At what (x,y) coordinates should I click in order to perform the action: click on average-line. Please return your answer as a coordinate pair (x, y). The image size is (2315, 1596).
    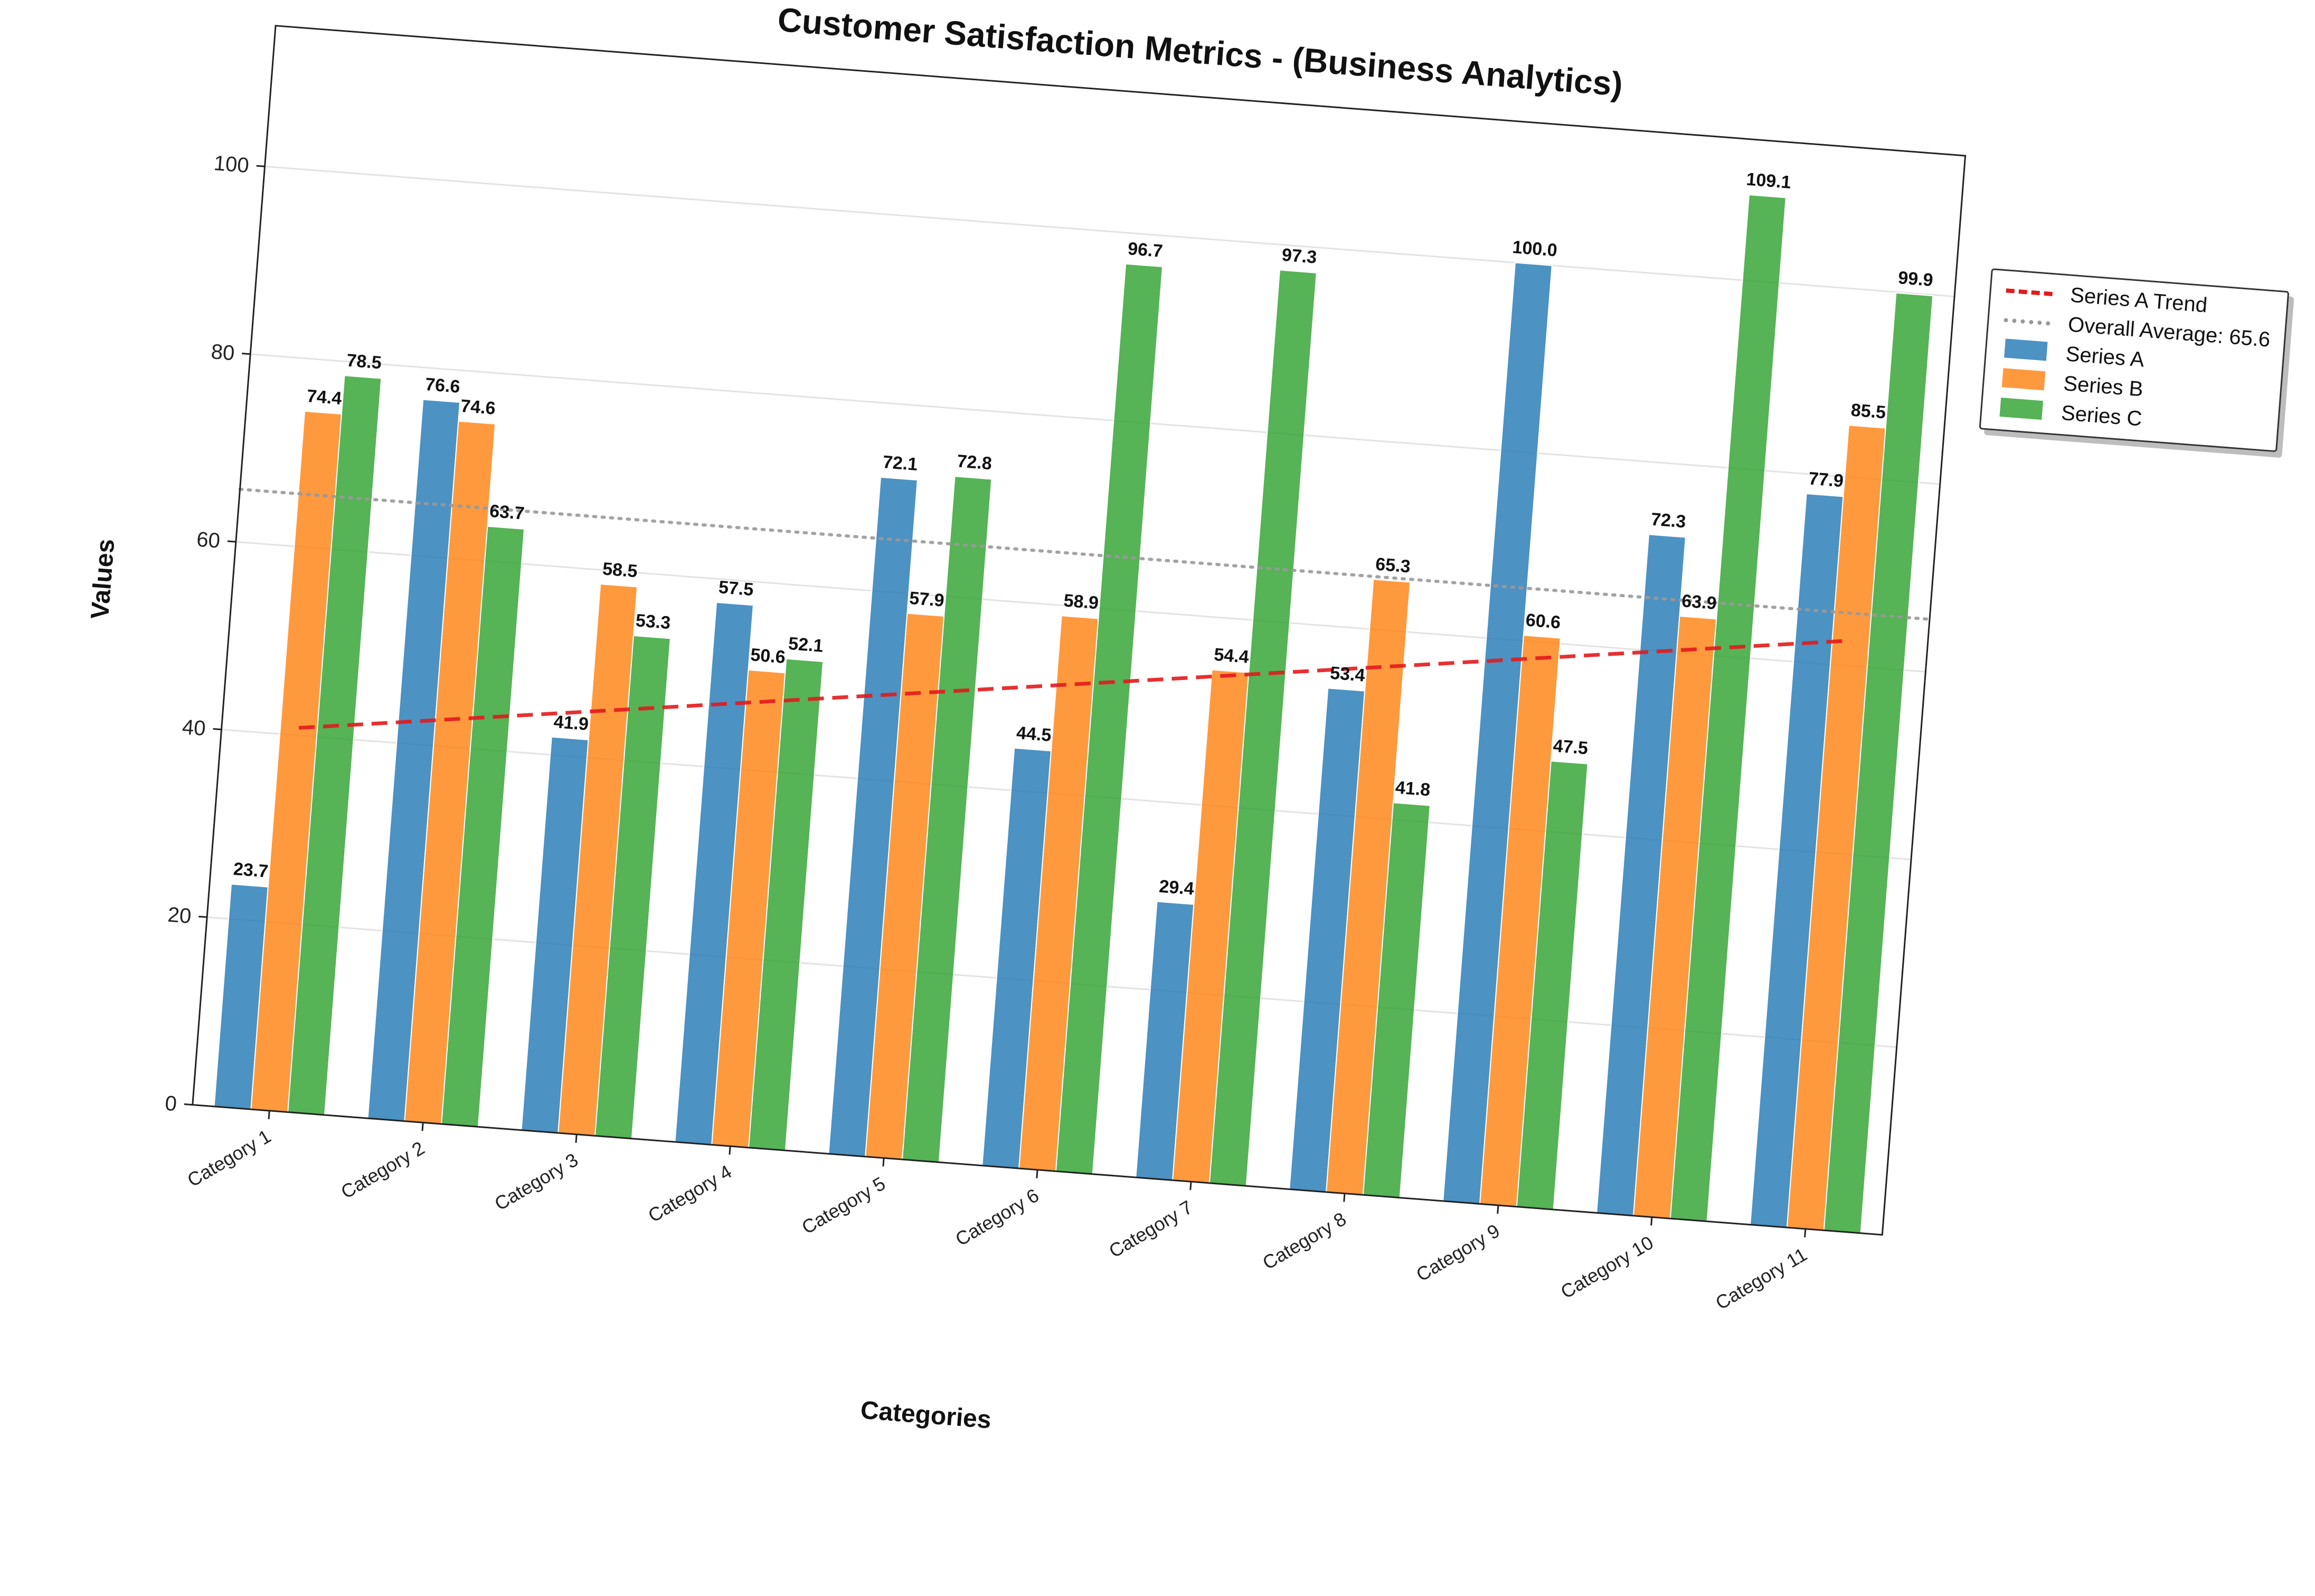
    Looking at the image, I should click on (1085, 554).